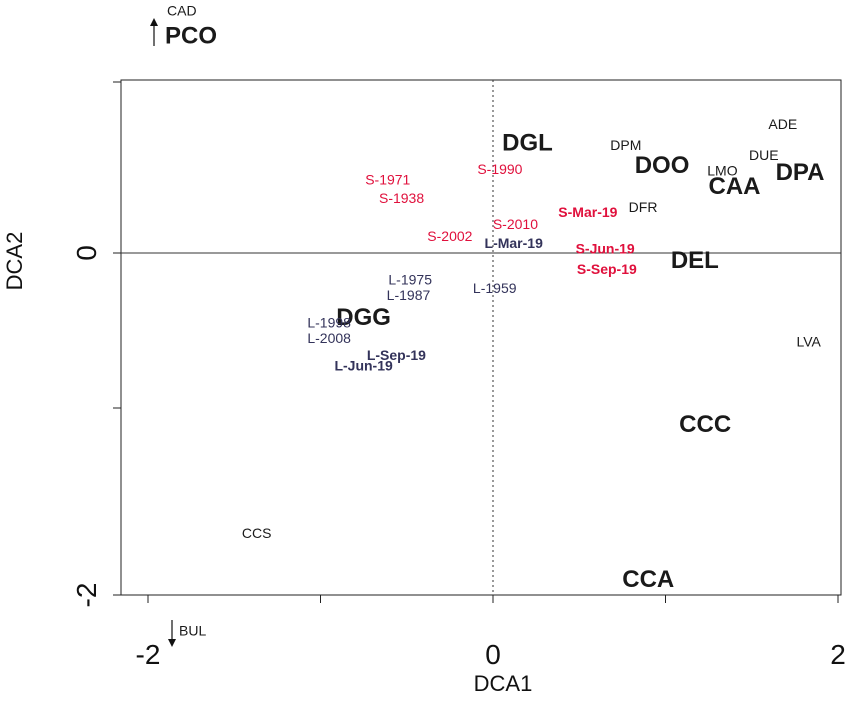 This screenshot has width=850, height=704. Describe the element at coordinates (182, 11) in the screenshot. I see `indicator-label-cad: CAD` at that location.